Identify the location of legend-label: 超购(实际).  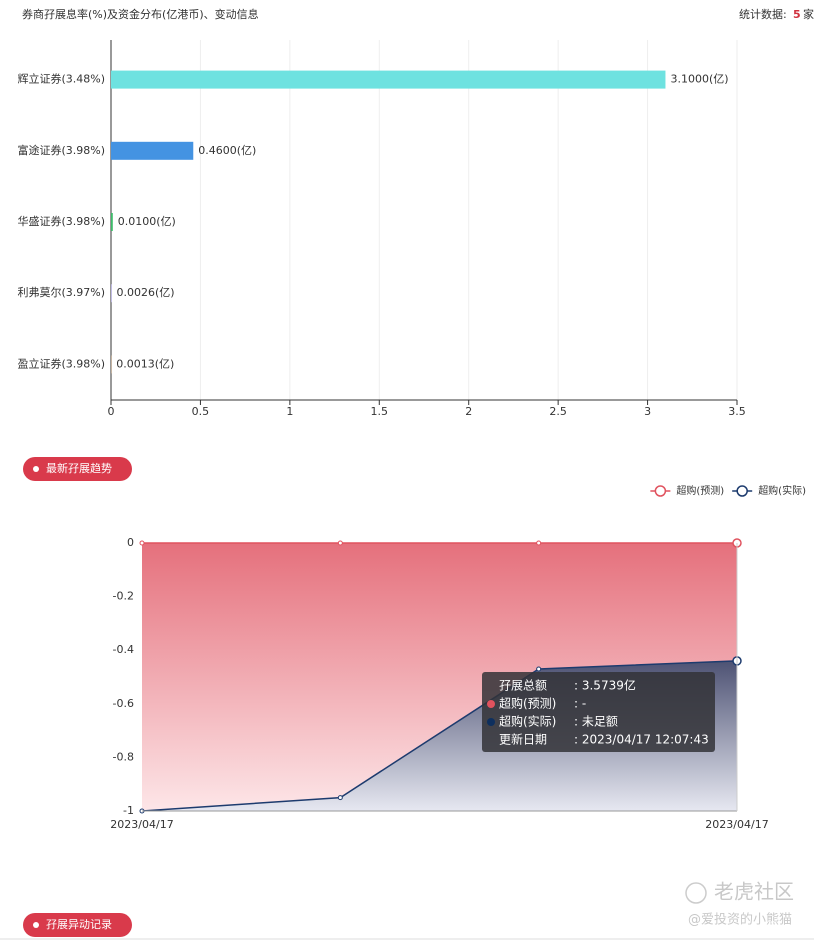
(782, 490).